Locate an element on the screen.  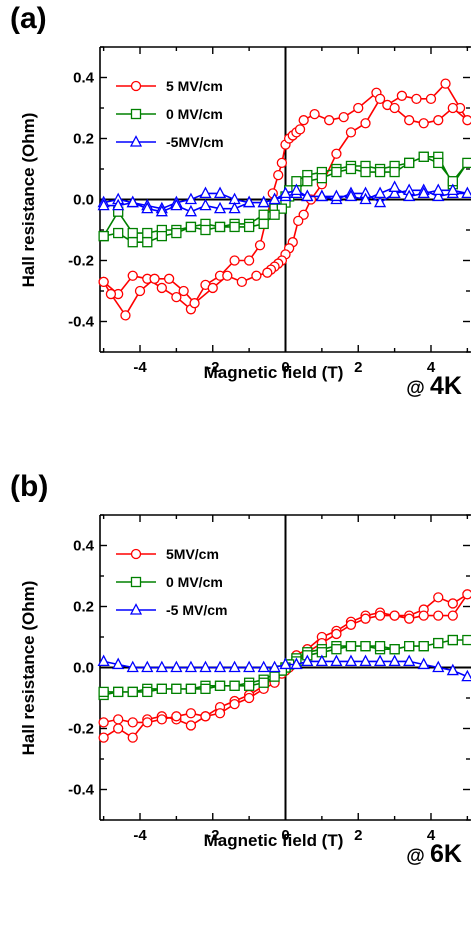
x-tick-label: 4 is located at coordinates (431, 367).